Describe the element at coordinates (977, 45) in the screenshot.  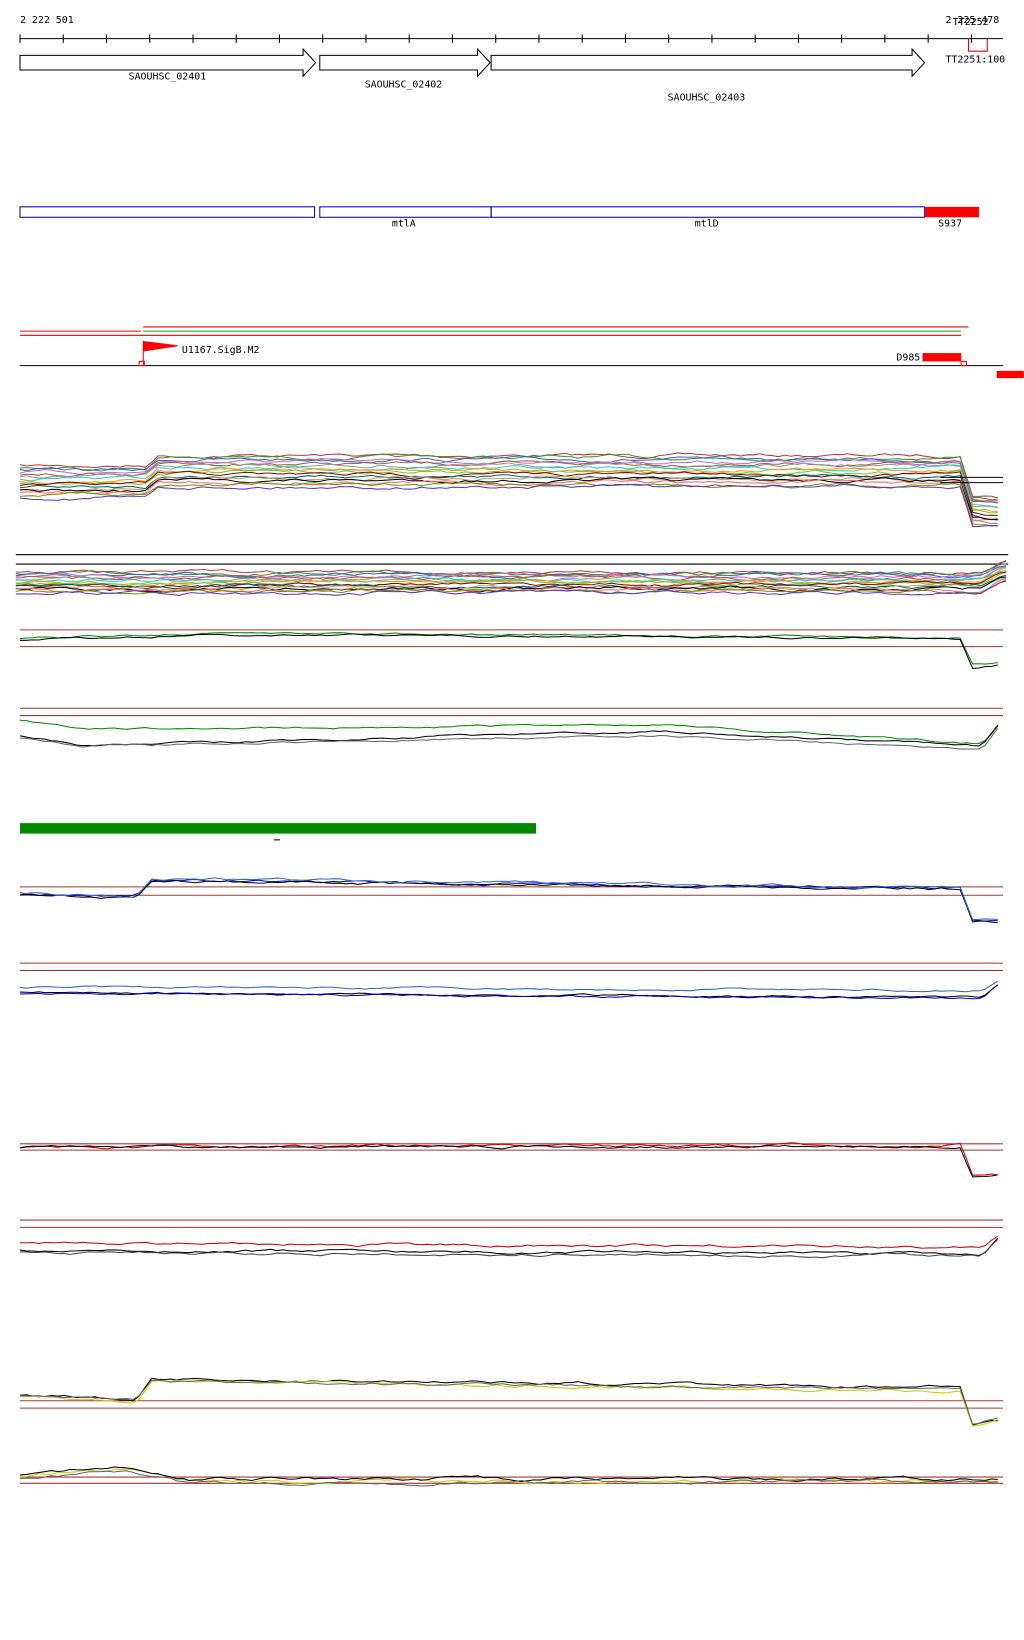
I see `terminator` at that location.